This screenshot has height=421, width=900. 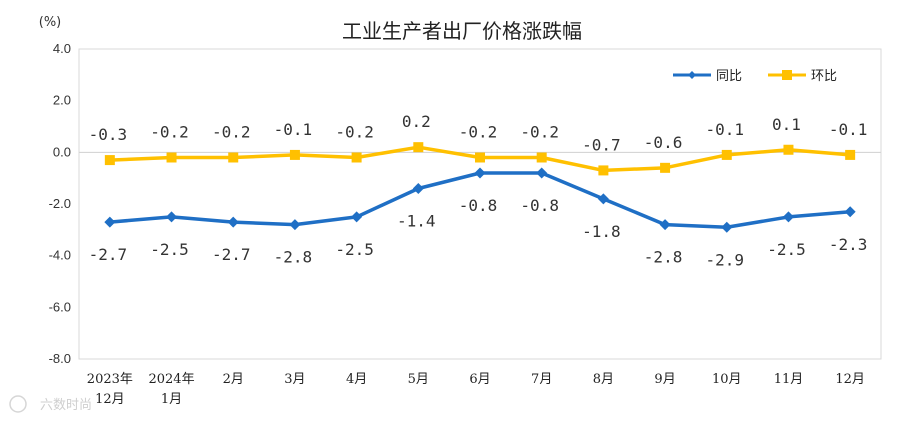 What do you see at coordinates (416, 221) in the screenshot?
I see `data-label: -1.4` at bounding box center [416, 221].